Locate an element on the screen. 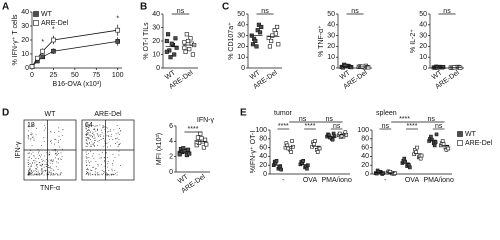 The height and width of the screenshot is (240, 500). x-tick-label: 100 is located at coordinates (118, 75).